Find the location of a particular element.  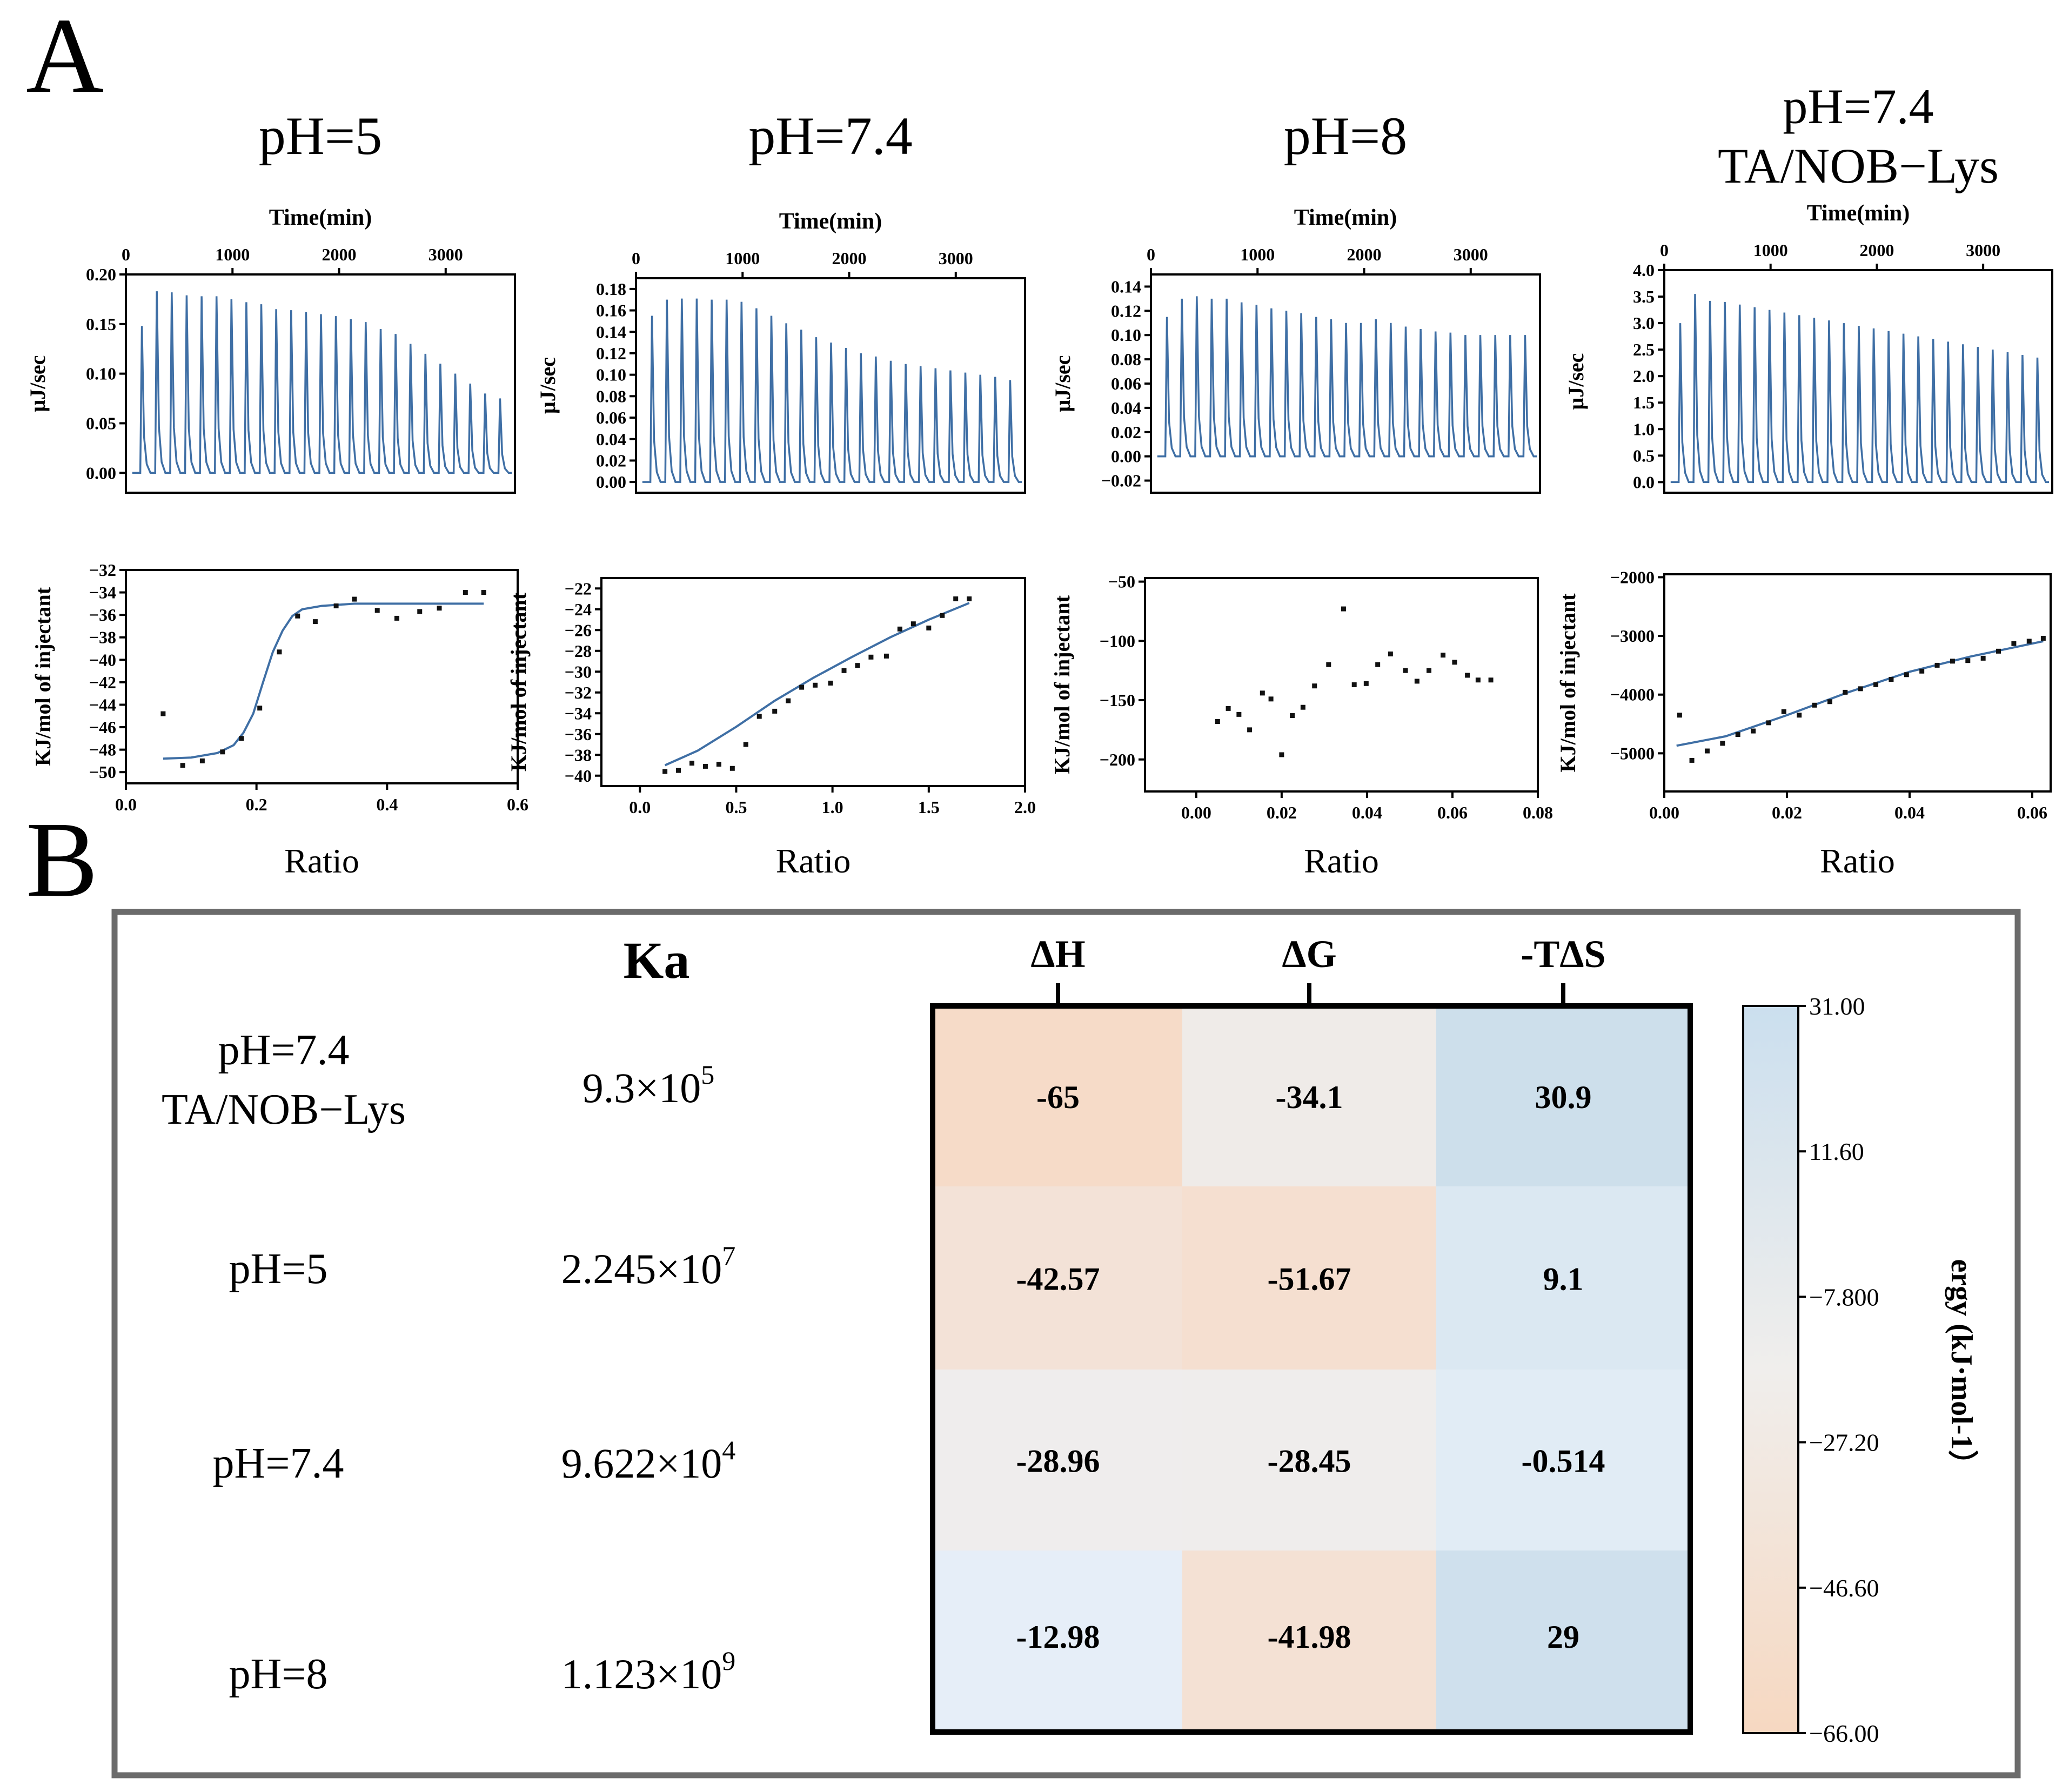

x-tick-label: 0.06 is located at coordinates (2032, 813).